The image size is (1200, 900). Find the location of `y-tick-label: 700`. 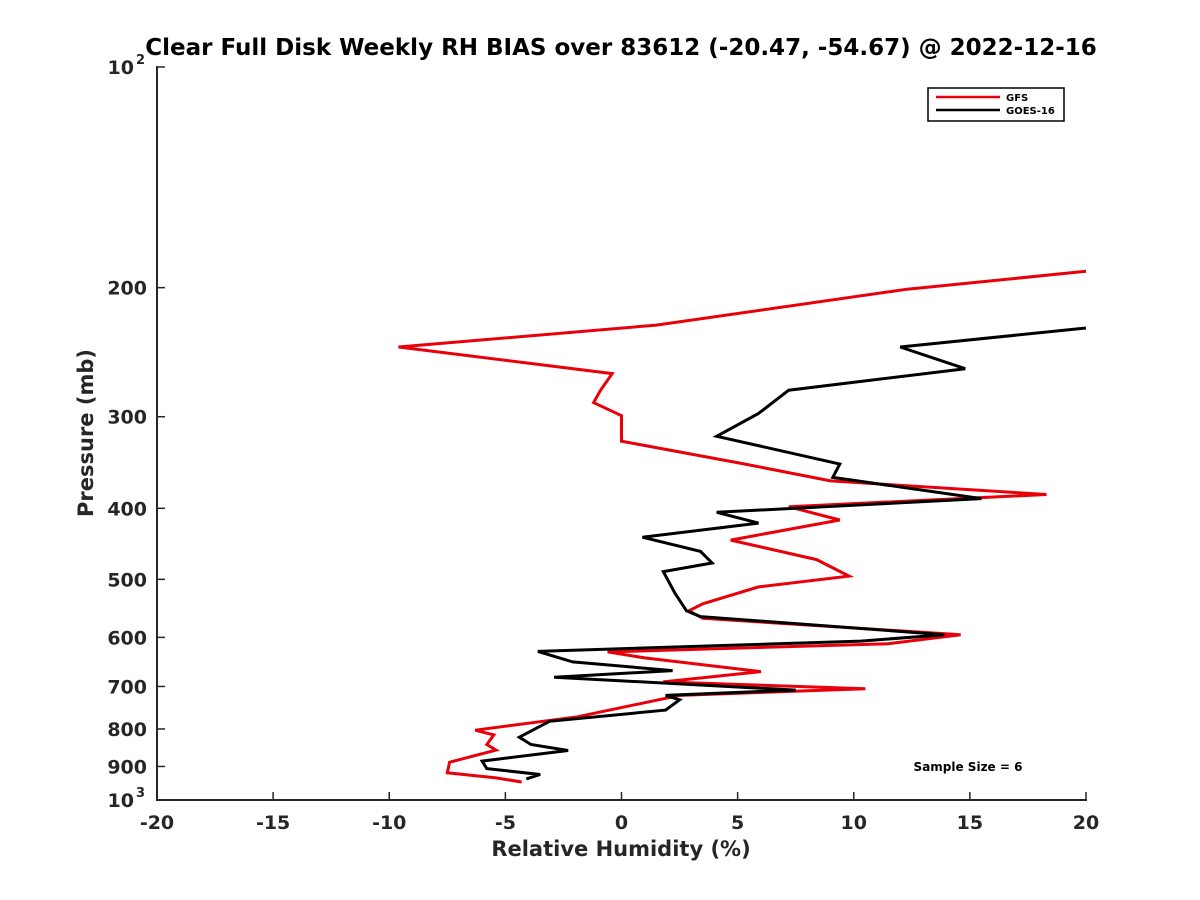

y-tick-label: 700 is located at coordinates (127, 687).